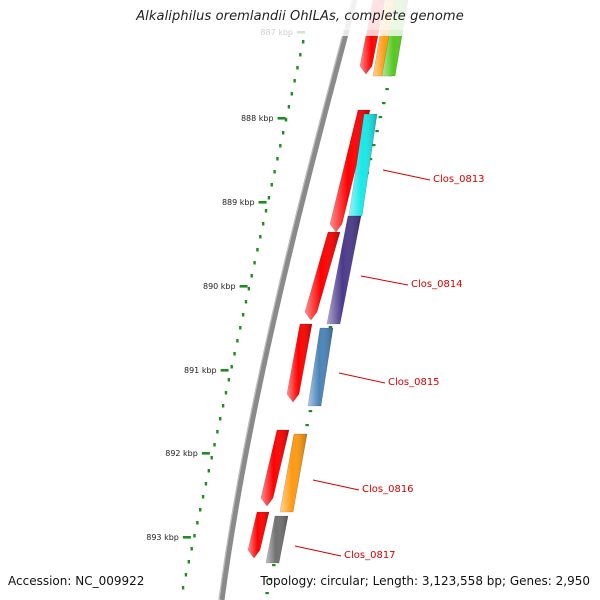 This screenshot has height=600, width=600. Describe the element at coordinates (238, 202) in the screenshot. I see `kbp-tick-label: 889 kbp` at that location.